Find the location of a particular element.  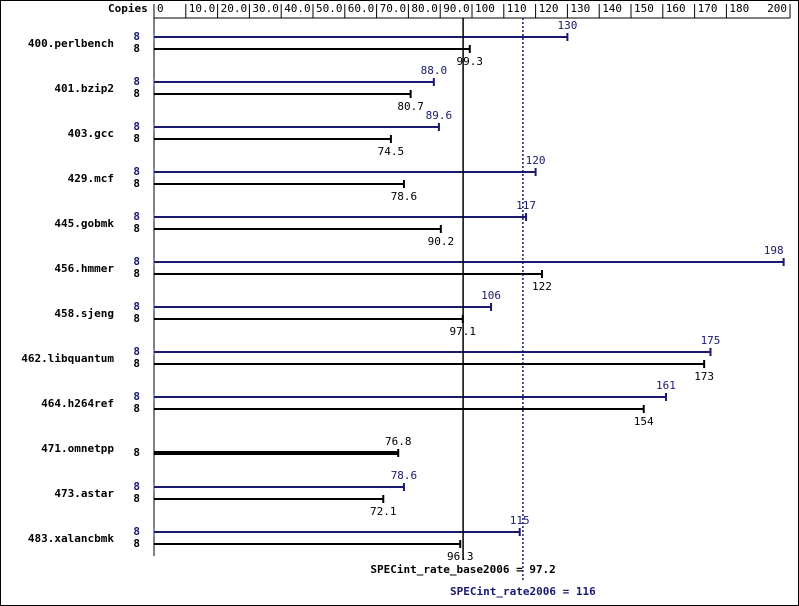

value-label: 173 is located at coordinates (704, 376).